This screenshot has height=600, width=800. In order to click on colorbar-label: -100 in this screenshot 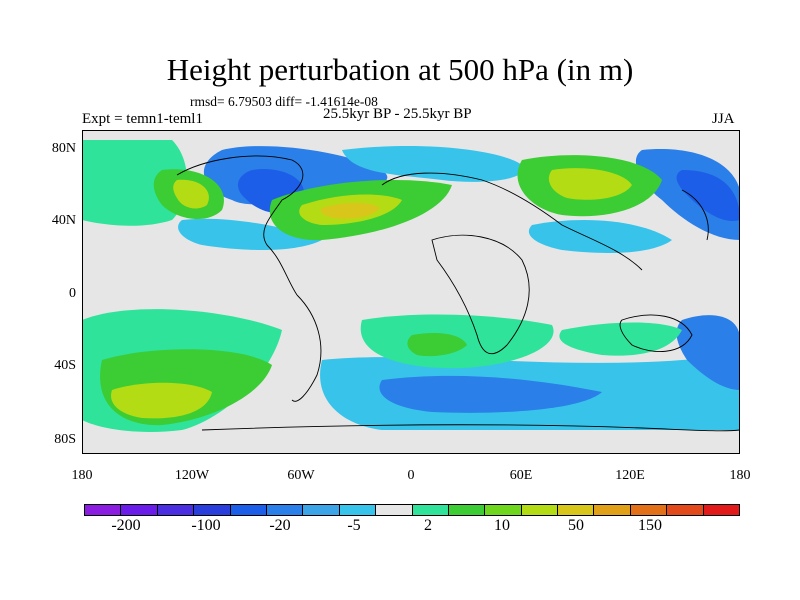, I will do `click(206, 525)`.